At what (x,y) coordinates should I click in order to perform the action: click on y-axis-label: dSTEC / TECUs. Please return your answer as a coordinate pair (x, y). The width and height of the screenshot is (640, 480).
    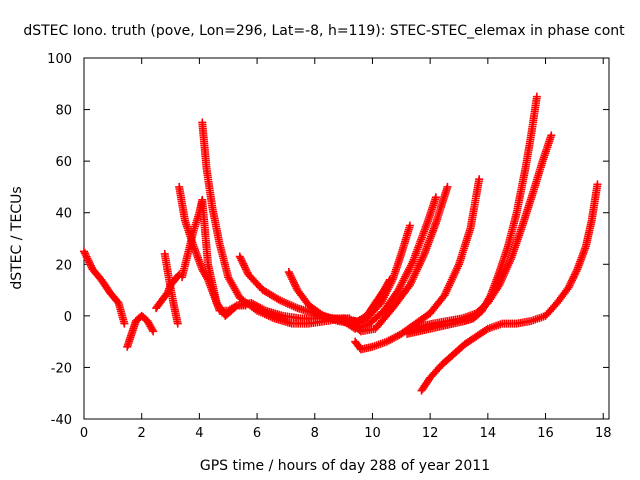
    Looking at the image, I should click on (17, 237).